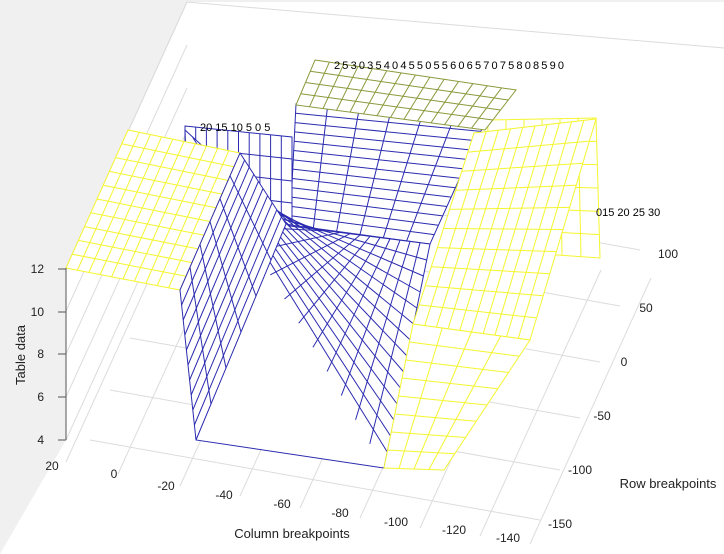 The height and width of the screenshot is (554, 724). What do you see at coordinates (668, 254) in the screenshot?
I see `y-tick-label: 100` at bounding box center [668, 254].